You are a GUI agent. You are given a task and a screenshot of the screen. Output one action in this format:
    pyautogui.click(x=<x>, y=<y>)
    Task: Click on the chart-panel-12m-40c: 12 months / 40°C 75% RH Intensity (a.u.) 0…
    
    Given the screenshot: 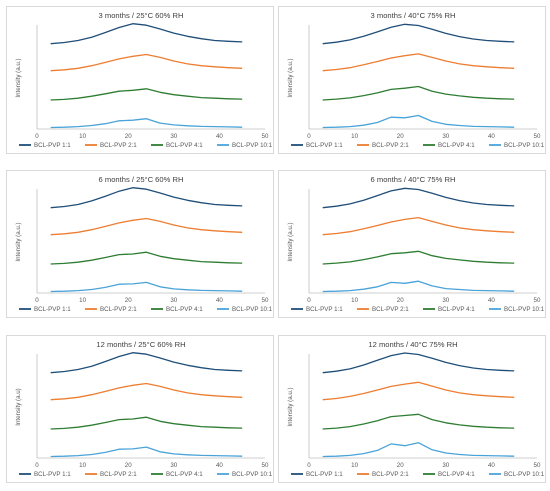 What is the action you would take?
    pyautogui.click(x=412, y=409)
    